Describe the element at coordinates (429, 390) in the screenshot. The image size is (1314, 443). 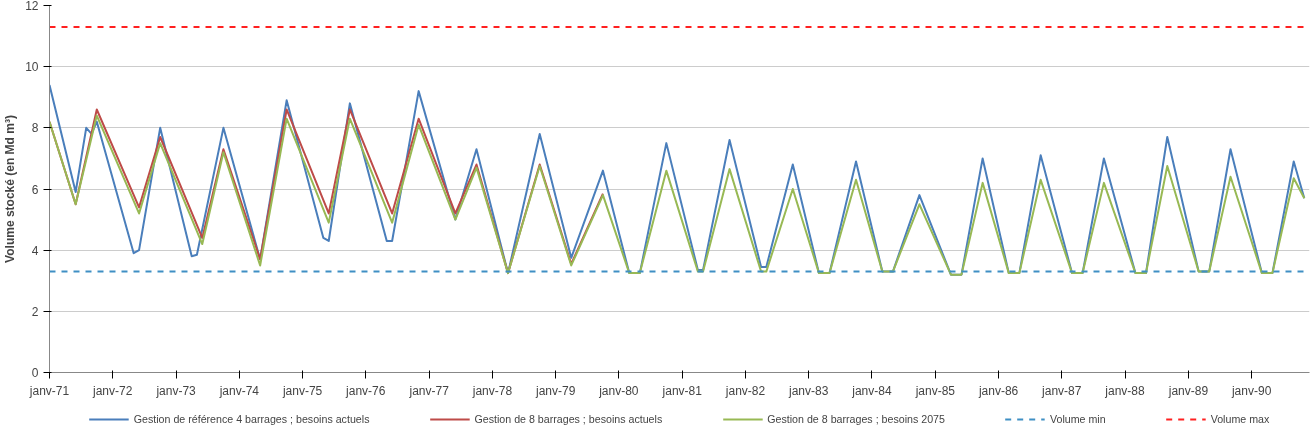
I see `x-tick-label: janv-77` at that location.